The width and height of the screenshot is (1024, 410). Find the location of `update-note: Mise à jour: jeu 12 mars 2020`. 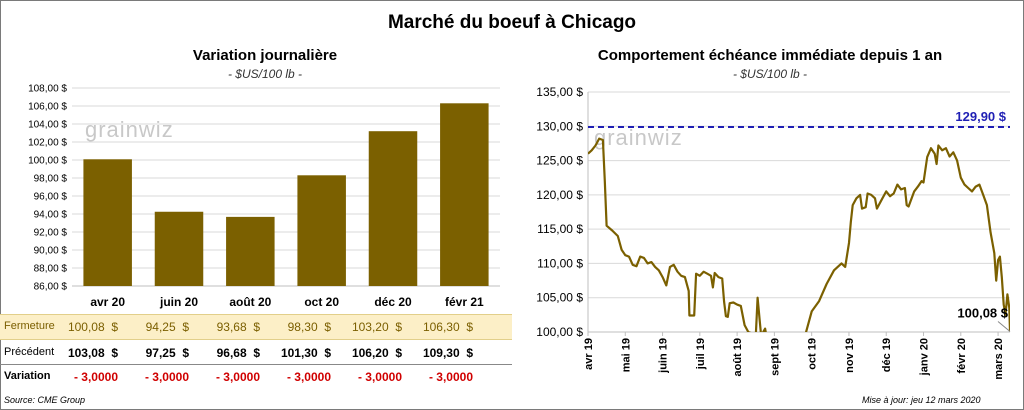

update-note: Mise à jour: jeu 12 mars 2020 is located at coordinates (921, 400).